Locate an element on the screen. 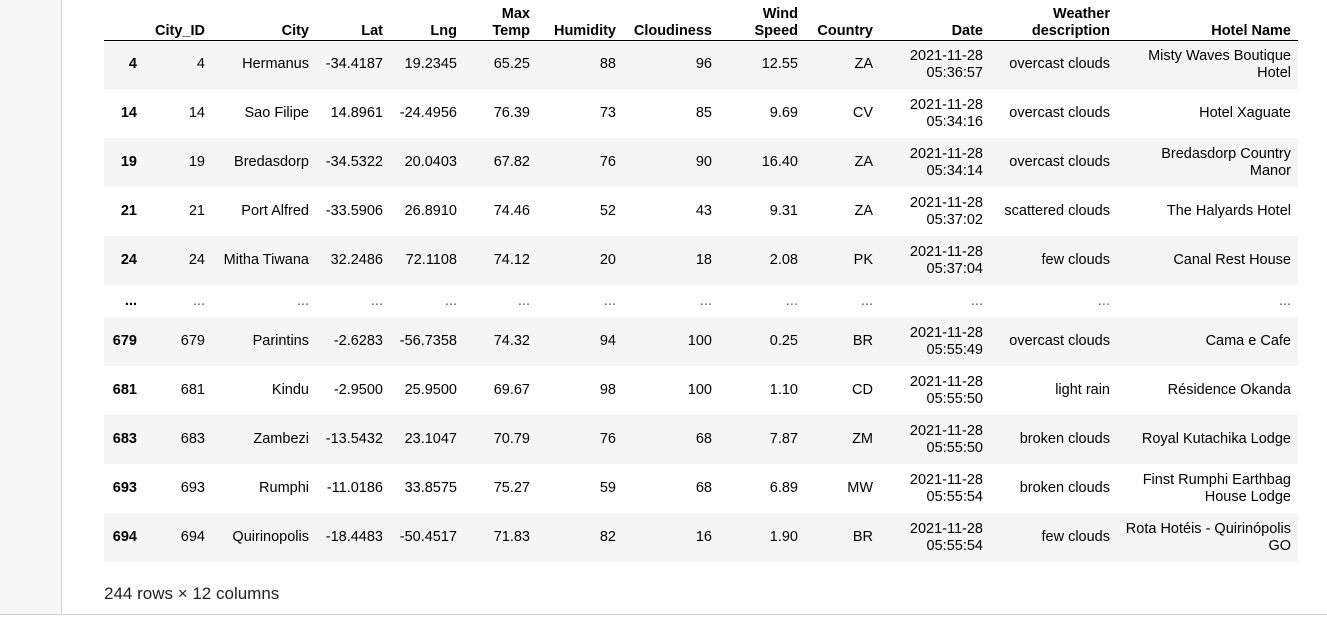 The width and height of the screenshot is (1327, 624). cell-max-temp: 69.67 is located at coordinates (511, 390).